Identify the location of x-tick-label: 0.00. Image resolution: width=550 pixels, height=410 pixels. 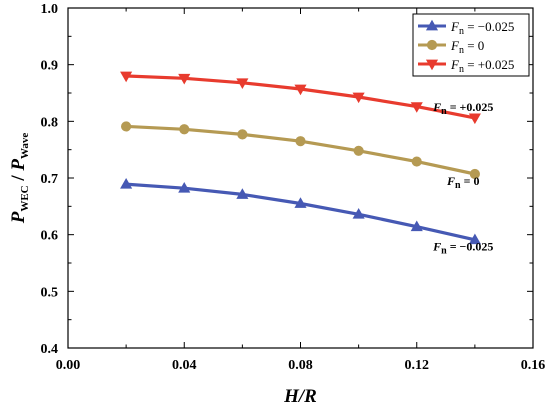
(68, 365).